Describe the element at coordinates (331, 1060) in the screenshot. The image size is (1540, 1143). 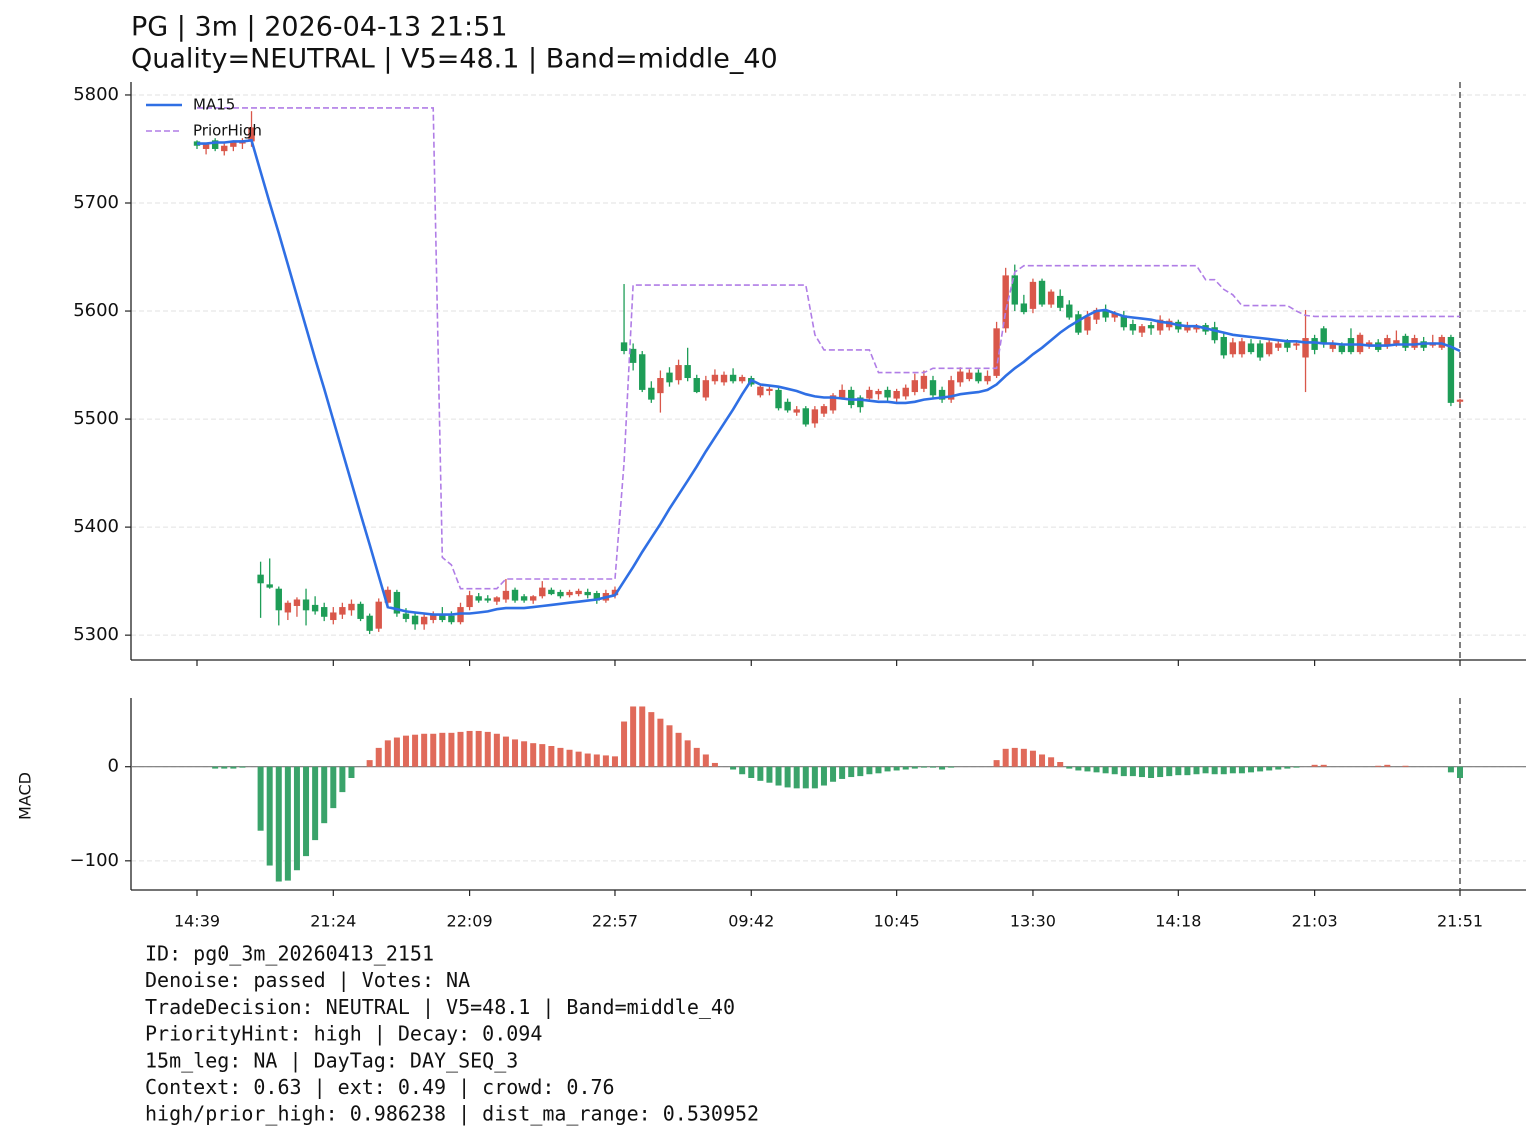
I see `footer-line: 15m_leg: NA | DayTag: DAY_SEQ_3` at that location.